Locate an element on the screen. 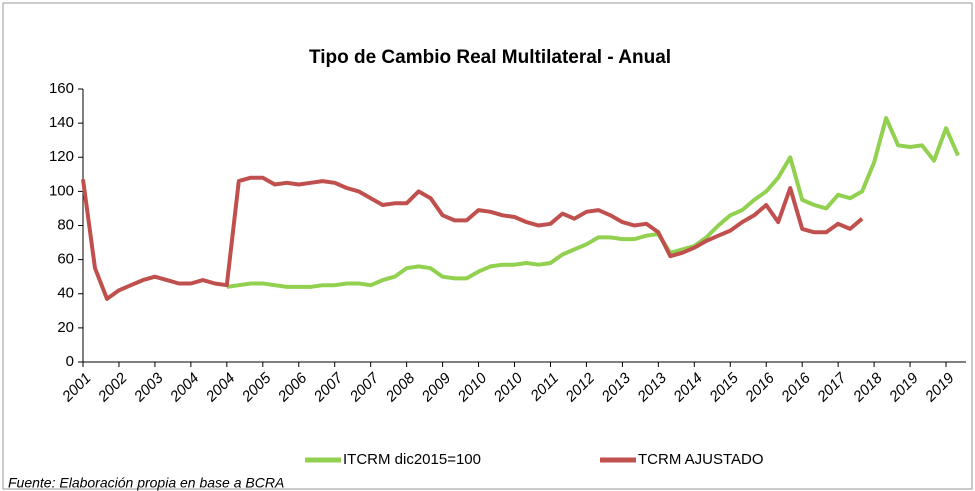 This screenshot has height=491, width=975. x-tick-label: 2006 is located at coordinates (292, 387).